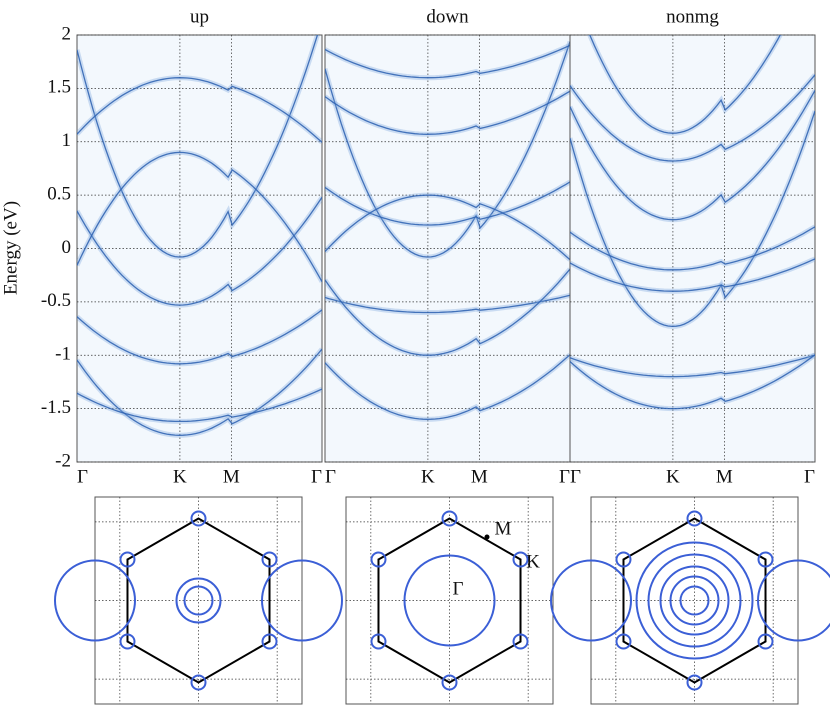 The image size is (830, 723). I want to click on panel-title: up, so click(199, 16).